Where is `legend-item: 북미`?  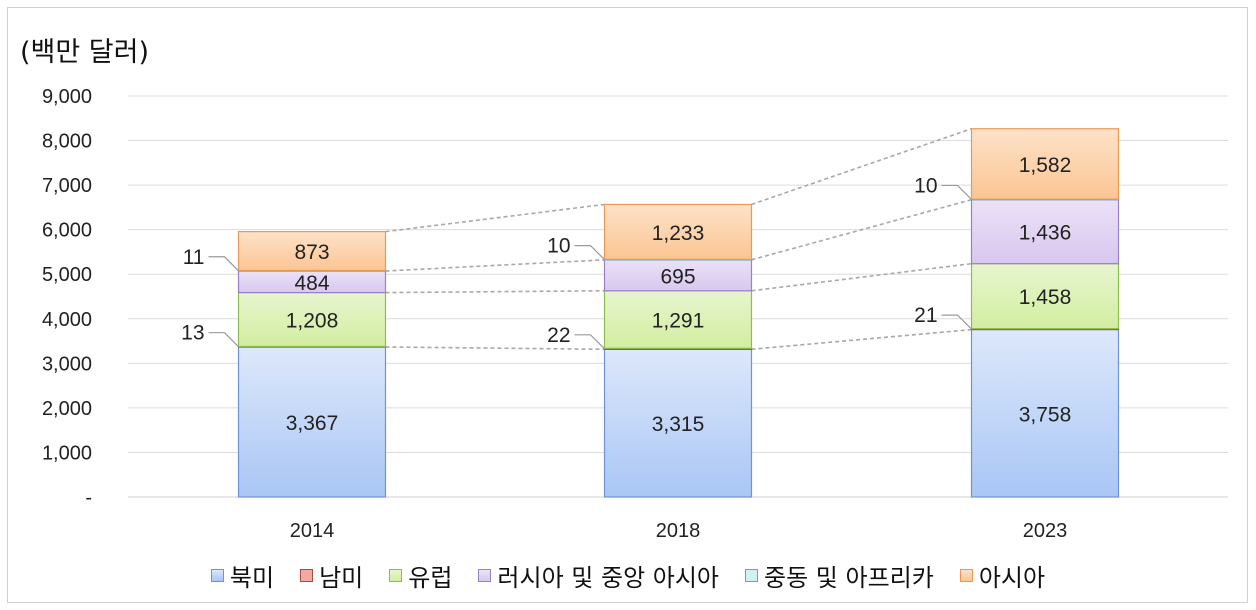 legend-item: 북미 is located at coordinates (242, 575).